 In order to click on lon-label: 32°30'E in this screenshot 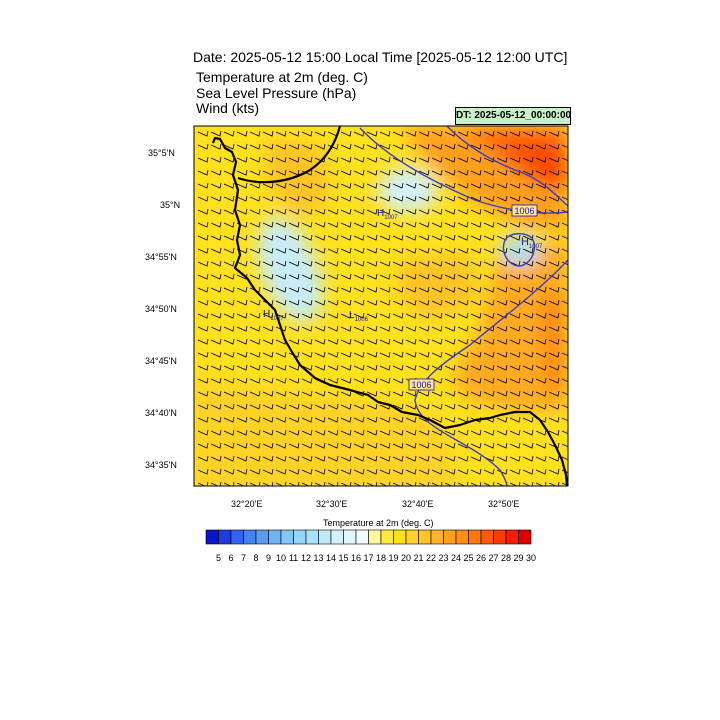, I will do `click(332, 504)`.